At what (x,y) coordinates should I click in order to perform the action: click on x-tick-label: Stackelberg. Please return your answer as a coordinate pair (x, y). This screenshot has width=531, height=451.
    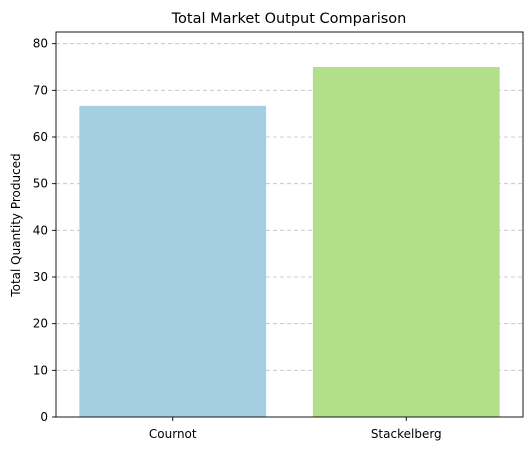
    Looking at the image, I should click on (406, 434).